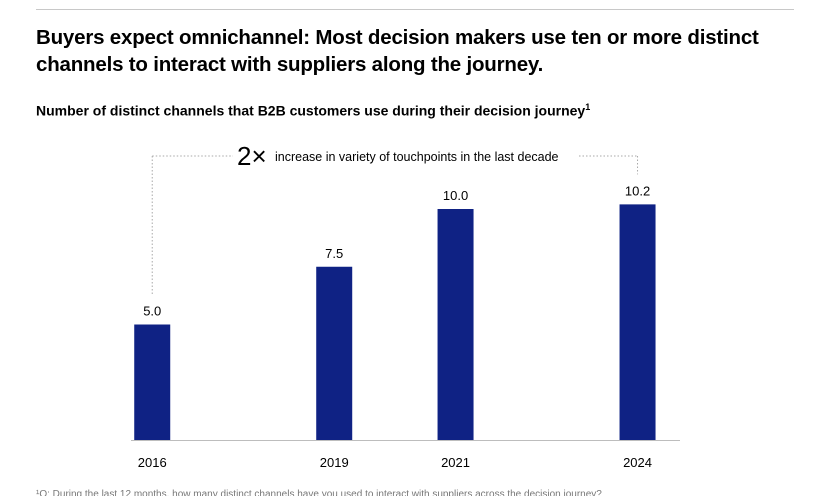 Image resolution: width=834 pixels, height=496 pixels. What do you see at coordinates (252, 156) in the screenshot?
I see `annotation-multiplier: 2×` at bounding box center [252, 156].